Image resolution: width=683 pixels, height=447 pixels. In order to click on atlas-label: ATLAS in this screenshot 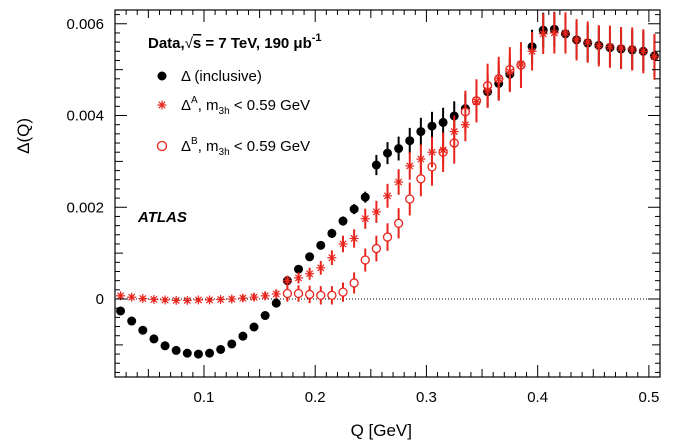, I will do `click(162, 217)`.